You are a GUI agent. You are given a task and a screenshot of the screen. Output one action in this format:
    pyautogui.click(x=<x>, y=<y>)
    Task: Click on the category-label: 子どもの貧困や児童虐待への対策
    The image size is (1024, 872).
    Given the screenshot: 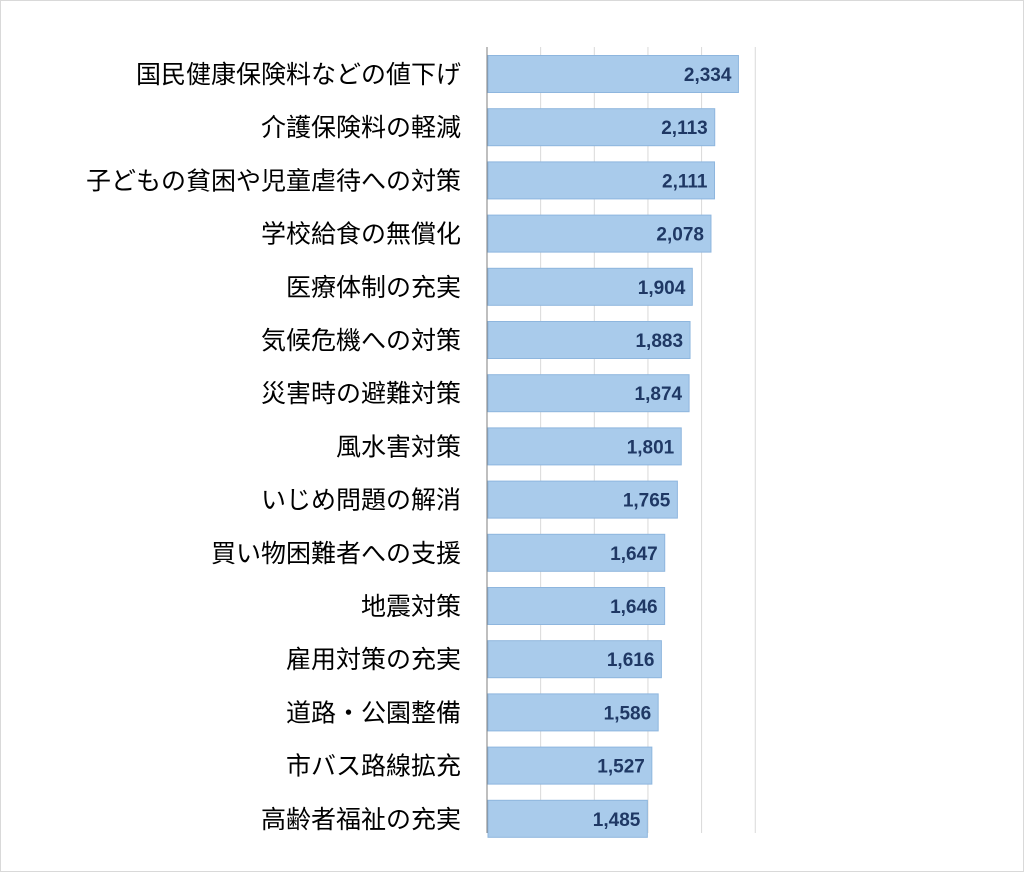 What is the action you would take?
    pyautogui.click(x=273, y=180)
    